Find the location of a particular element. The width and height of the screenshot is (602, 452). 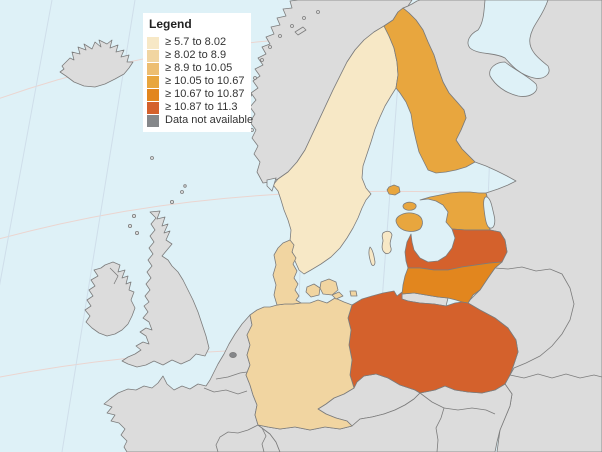

island-gotland is located at coordinates (387, 242).